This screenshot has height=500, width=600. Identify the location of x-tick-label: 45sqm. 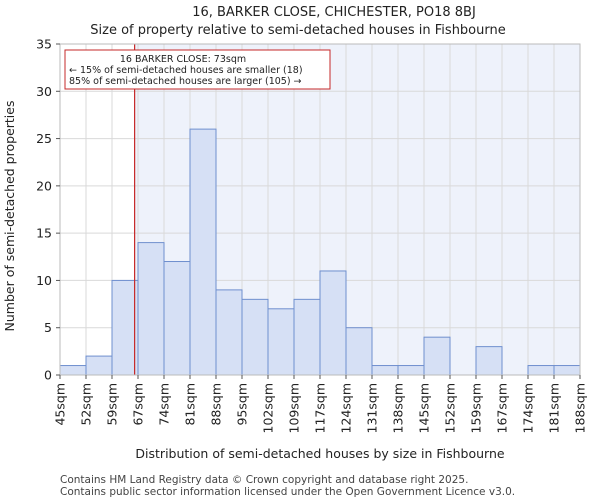
(60, 404).